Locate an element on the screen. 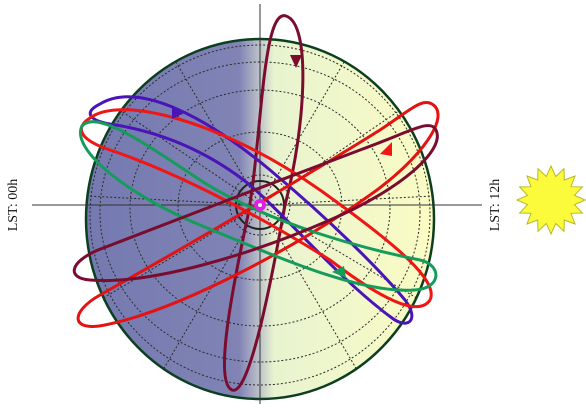 The image size is (586, 409). sun-star-shape is located at coordinates (550, 200).